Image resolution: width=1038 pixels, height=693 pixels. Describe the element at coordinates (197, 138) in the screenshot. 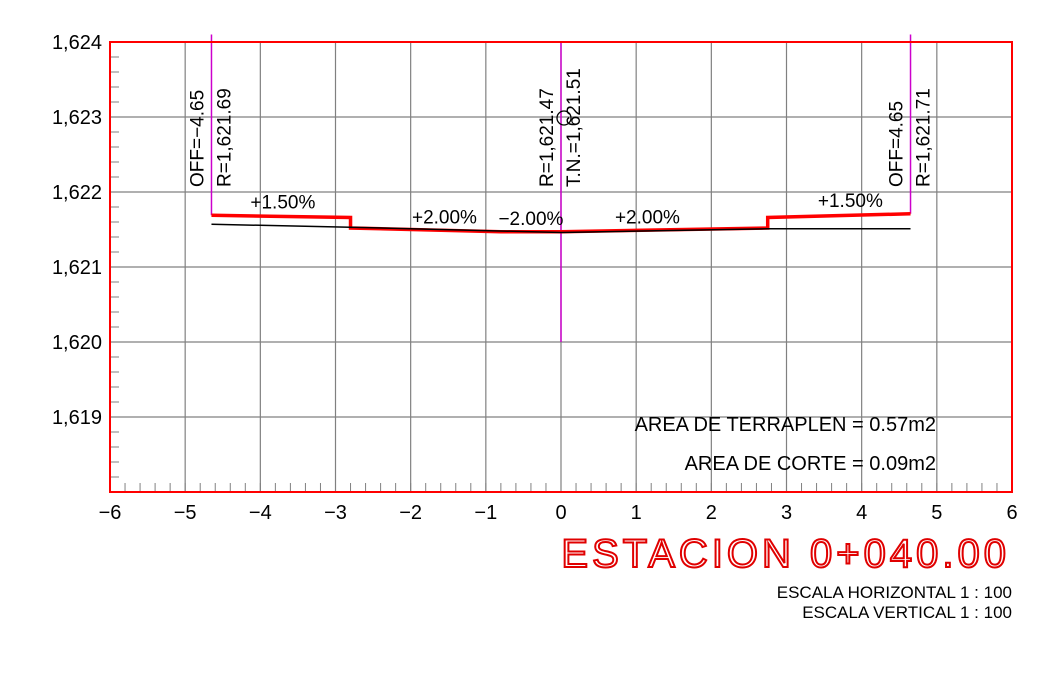

I see `offset-label: OFF=−4.65` at that location.